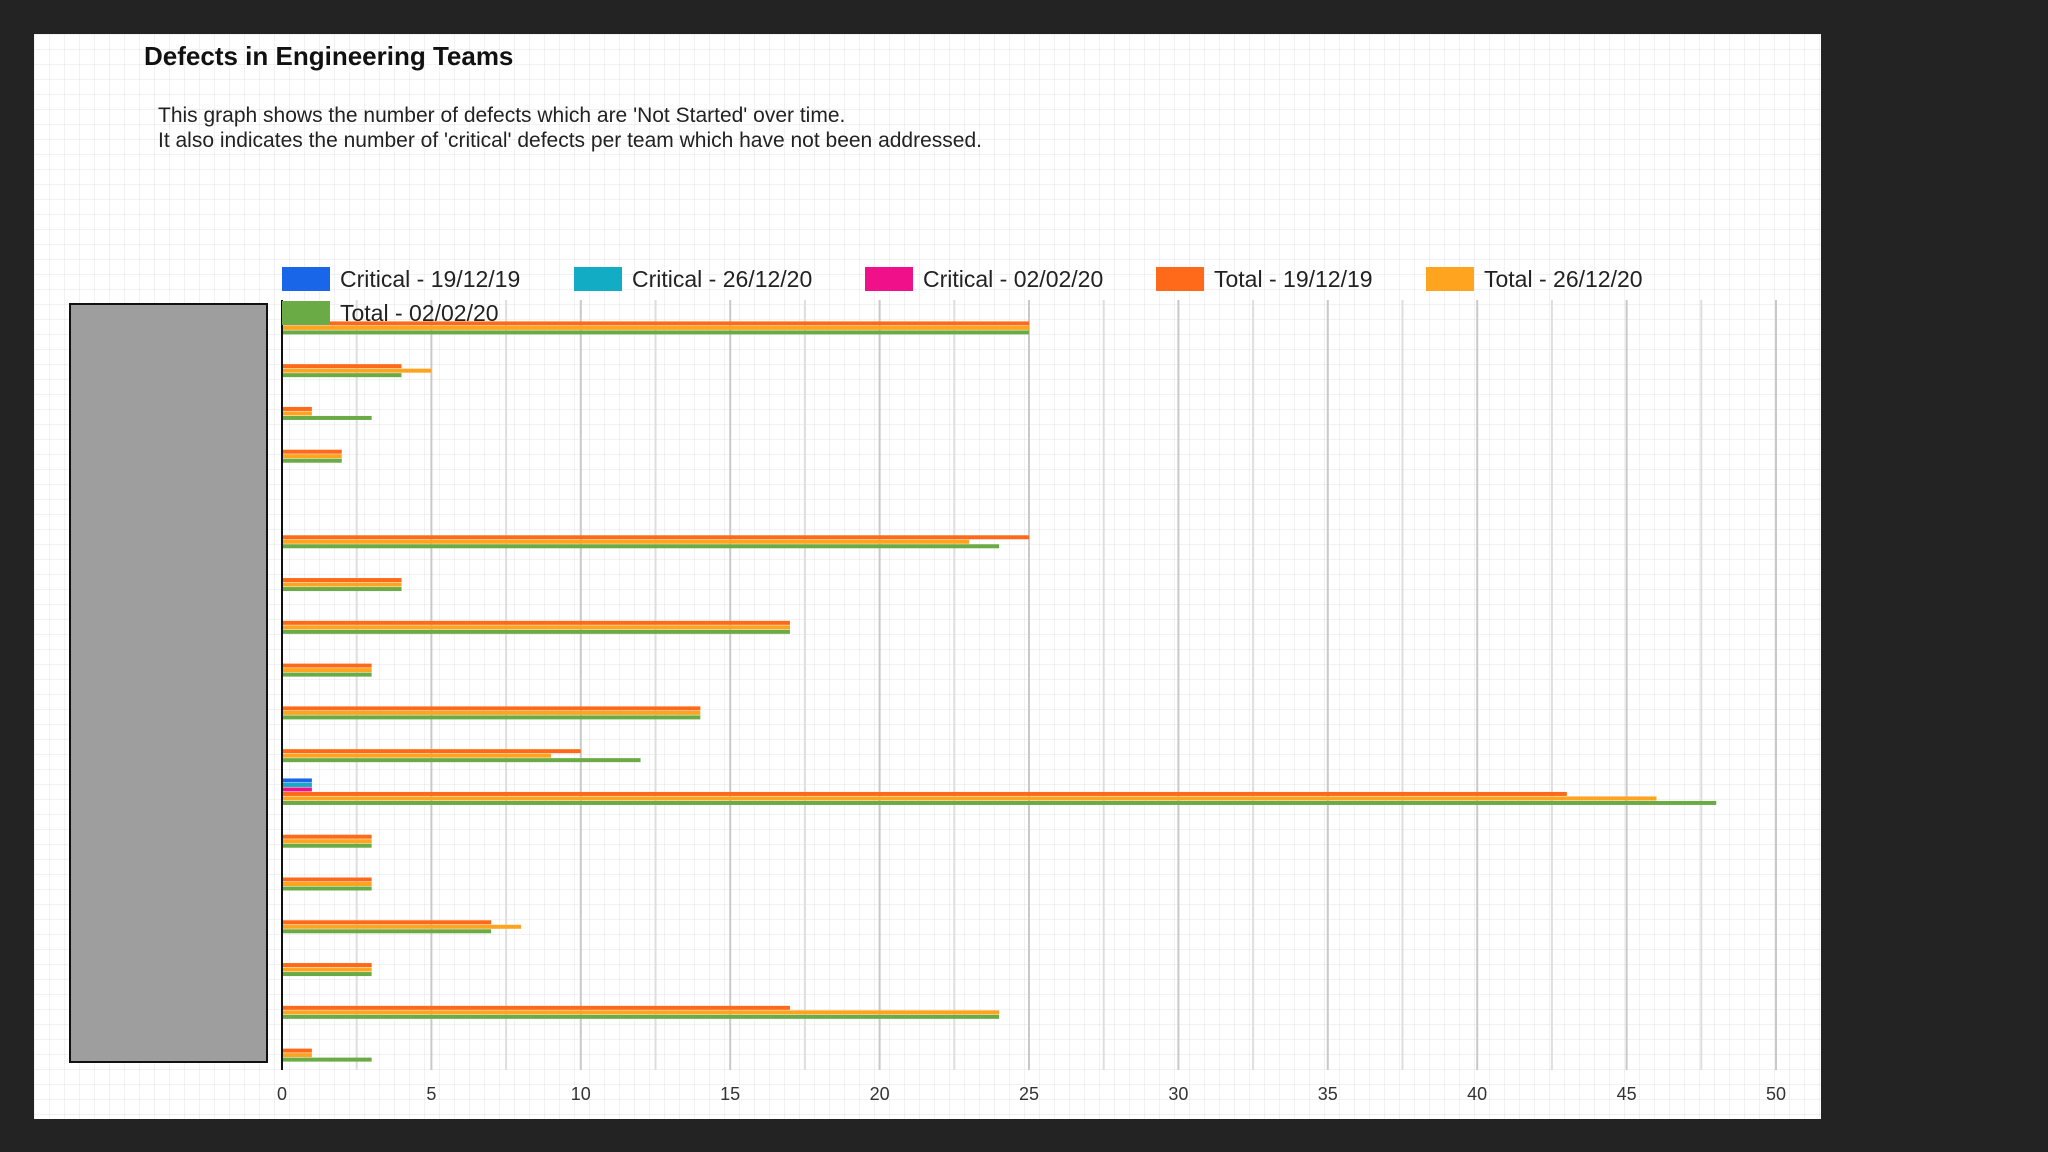 The image size is (2048, 1152). Describe the element at coordinates (419, 313) in the screenshot. I see `legend-label: Total - 02/02/20` at that location.